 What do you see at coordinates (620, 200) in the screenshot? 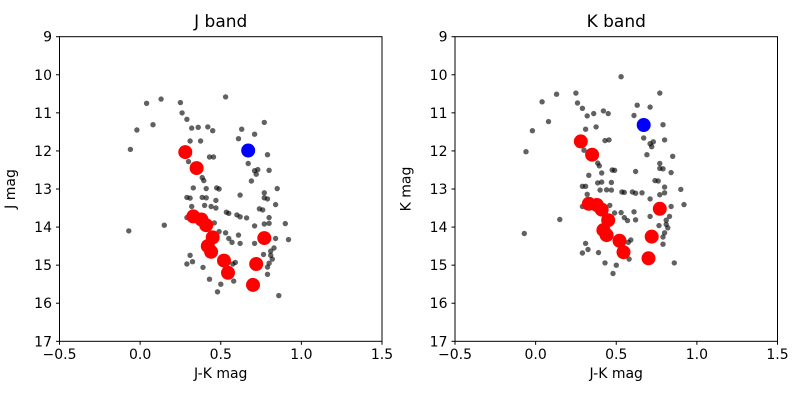
I see `k-band-series-member-stars` at bounding box center [620, 200].